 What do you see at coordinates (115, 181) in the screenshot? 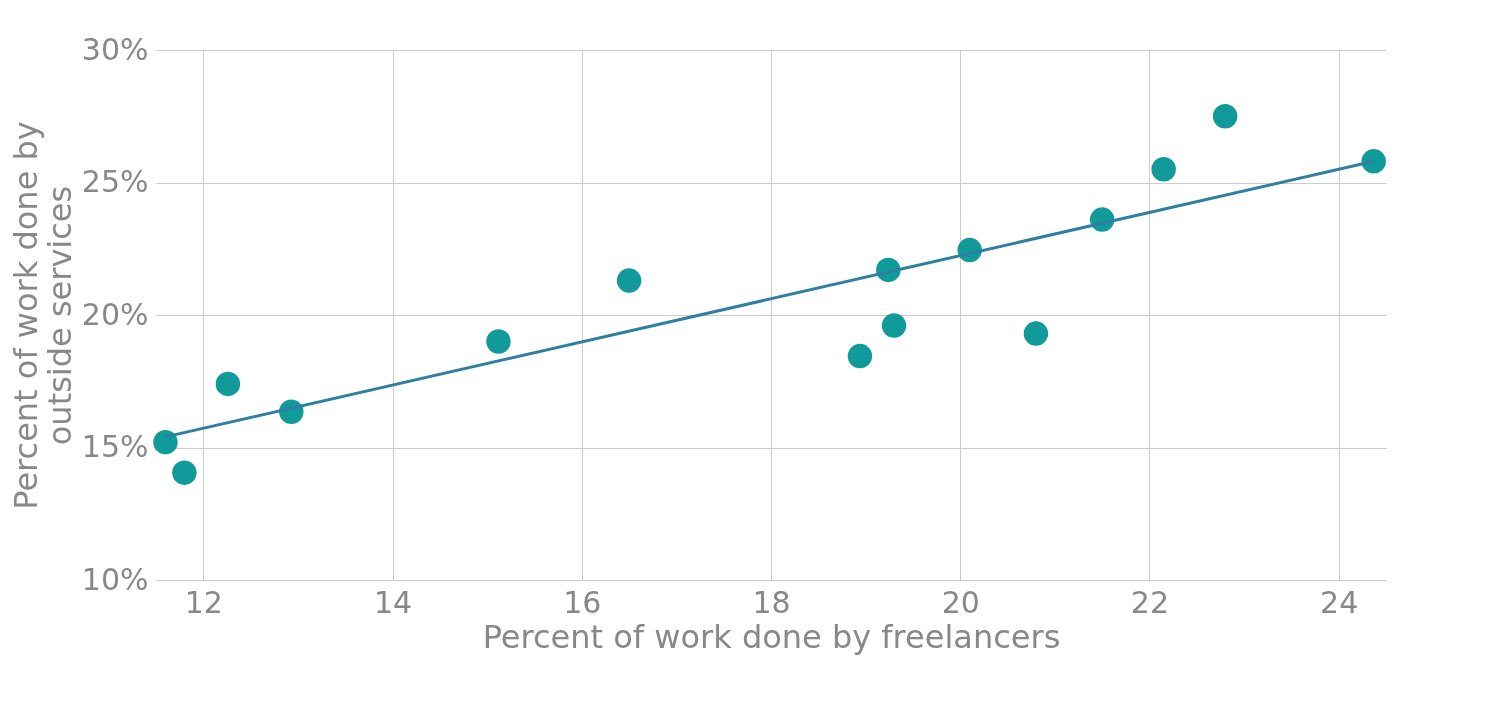
I see `y-tick-label: 25%` at bounding box center [115, 181].